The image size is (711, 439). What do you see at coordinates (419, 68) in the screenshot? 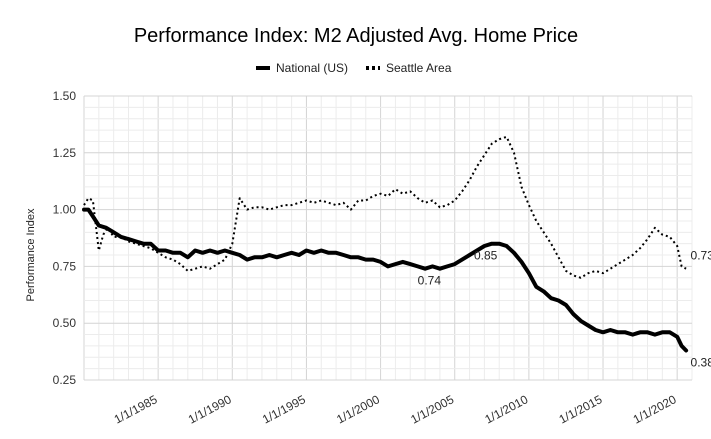
I see `legend-label-seattle: Seattle Area` at bounding box center [419, 68].